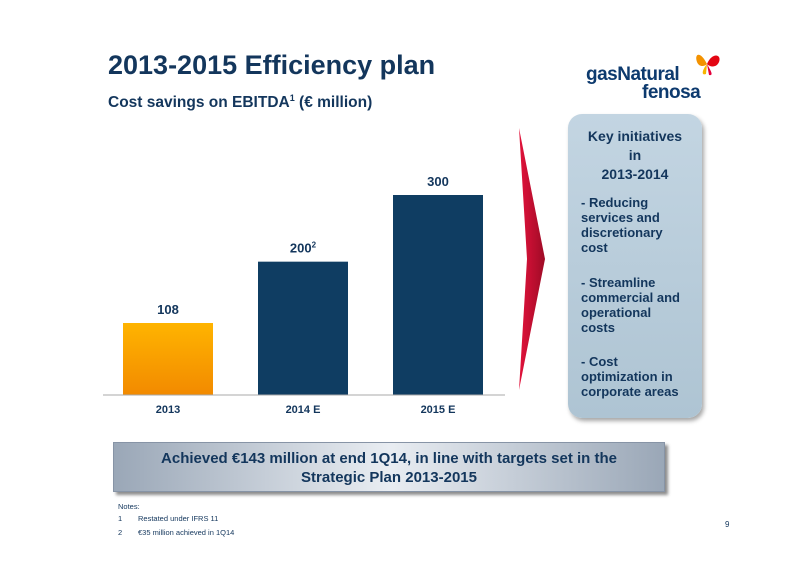 Image resolution: width=800 pixels, height=565 pixels. What do you see at coordinates (633, 74) in the screenshot?
I see `logo-text-gasnatural: gasNatural` at bounding box center [633, 74].